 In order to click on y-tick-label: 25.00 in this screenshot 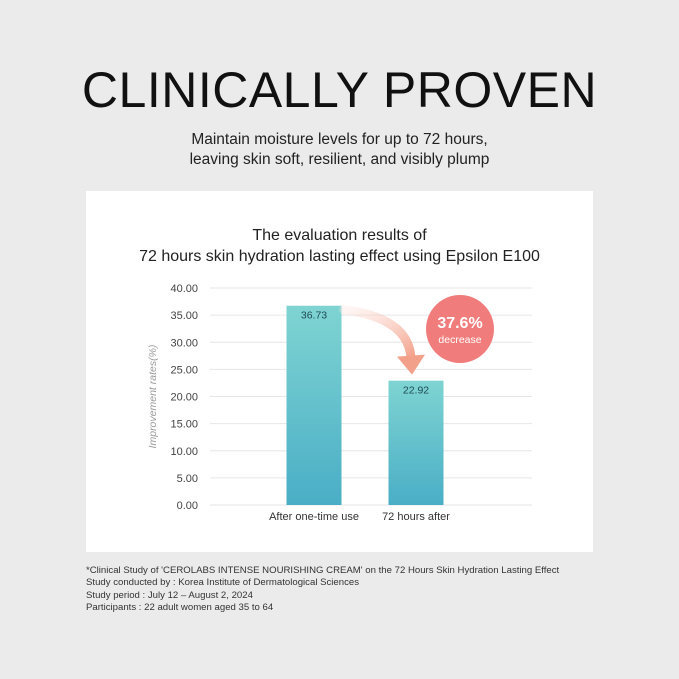, I will do `click(184, 370)`.